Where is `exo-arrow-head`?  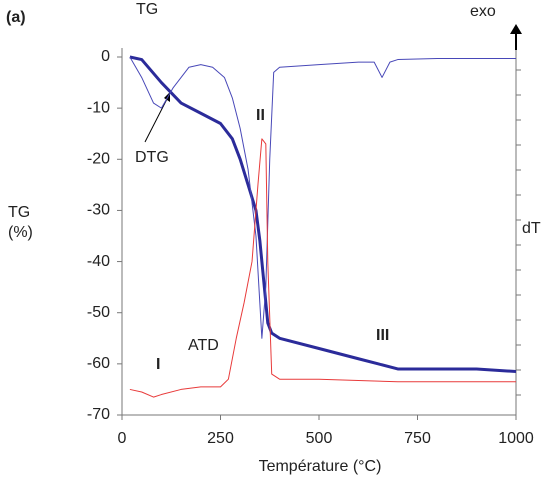
exo-arrow-head is located at coordinates (516, 29).